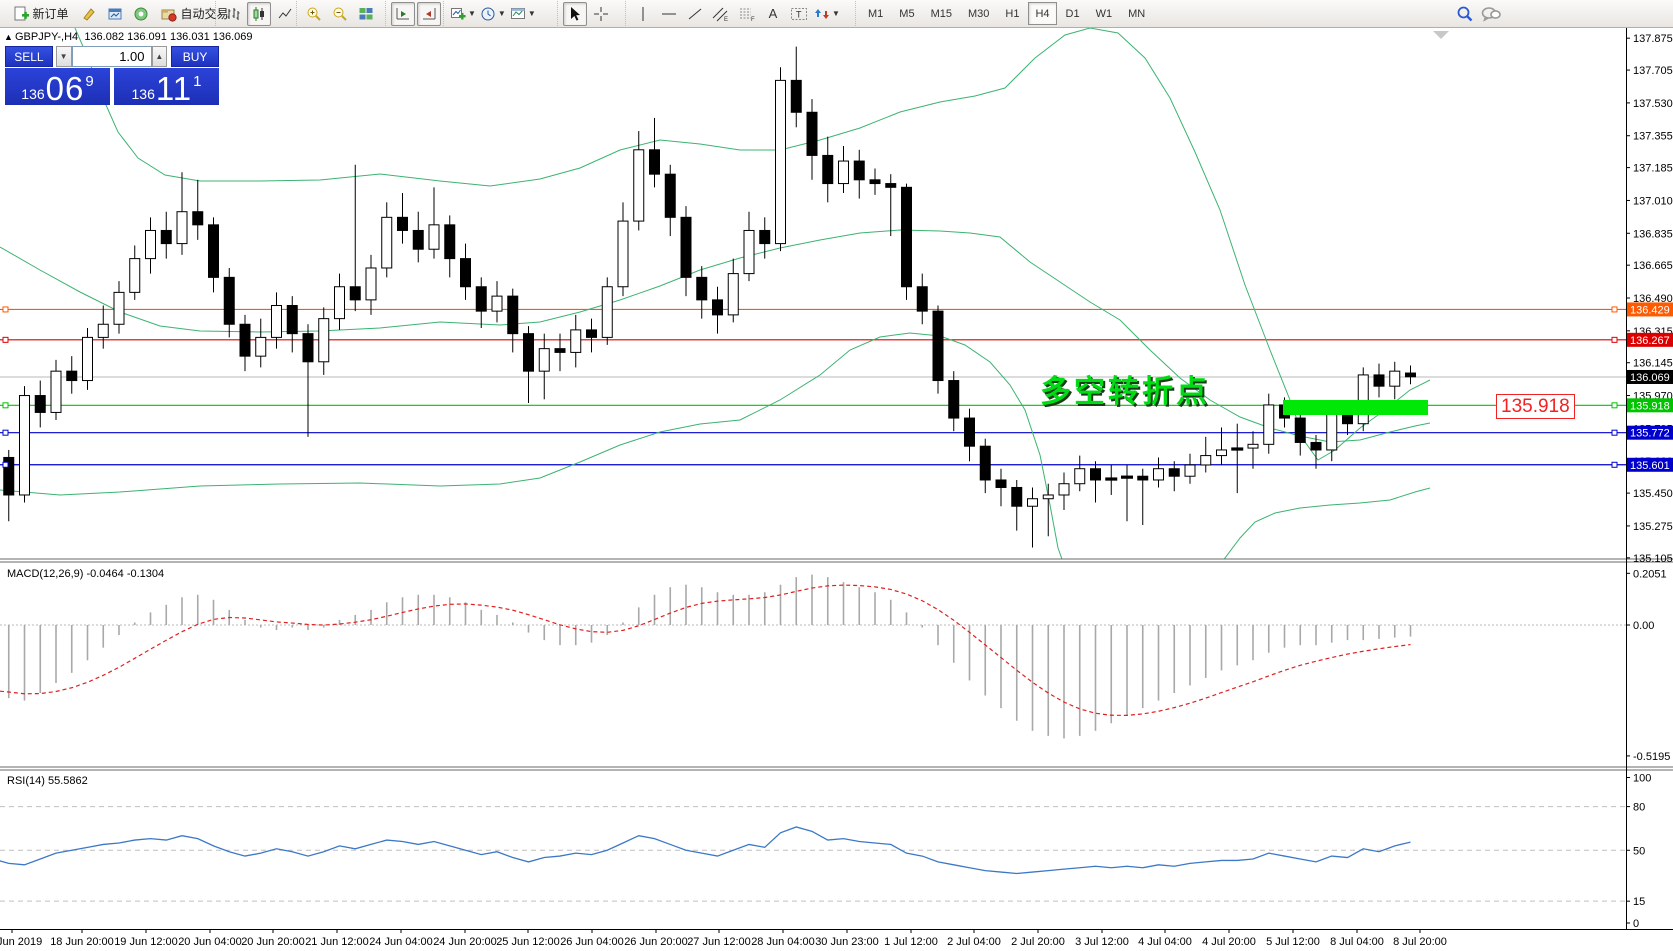 This screenshot has width=1673, height=951. Describe the element at coordinates (827, 14) in the screenshot. I see `arrows-tool-button: ▼` at that location.